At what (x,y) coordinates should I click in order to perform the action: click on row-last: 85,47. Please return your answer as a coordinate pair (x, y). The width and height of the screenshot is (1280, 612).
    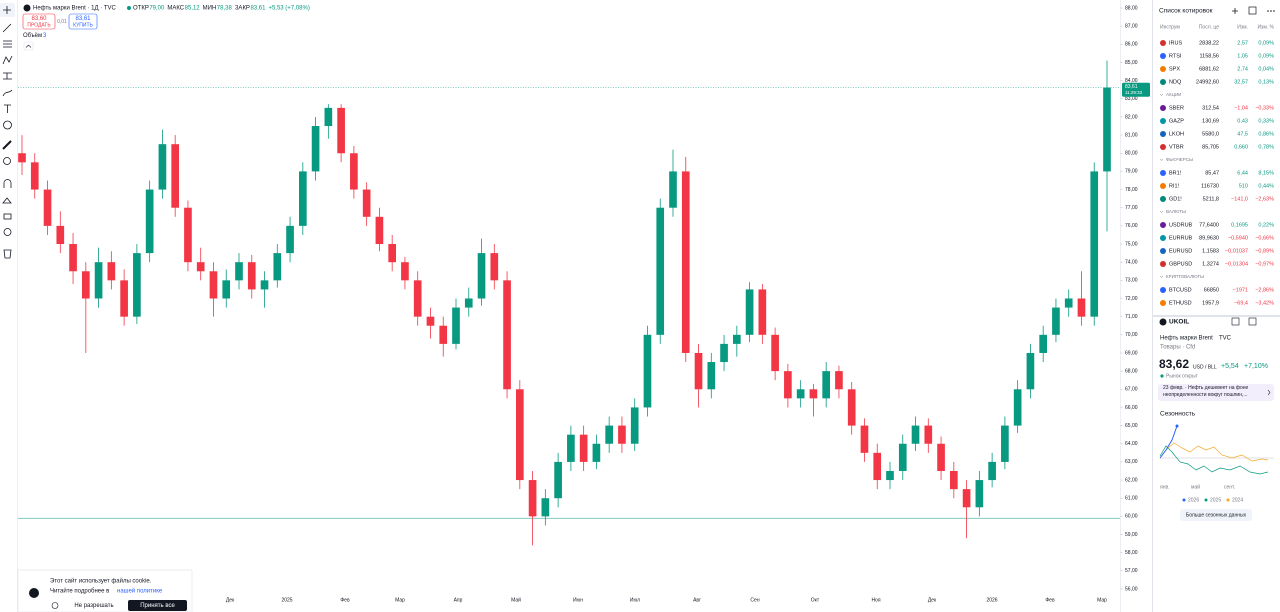
    Looking at the image, I should click on (1212, 173).